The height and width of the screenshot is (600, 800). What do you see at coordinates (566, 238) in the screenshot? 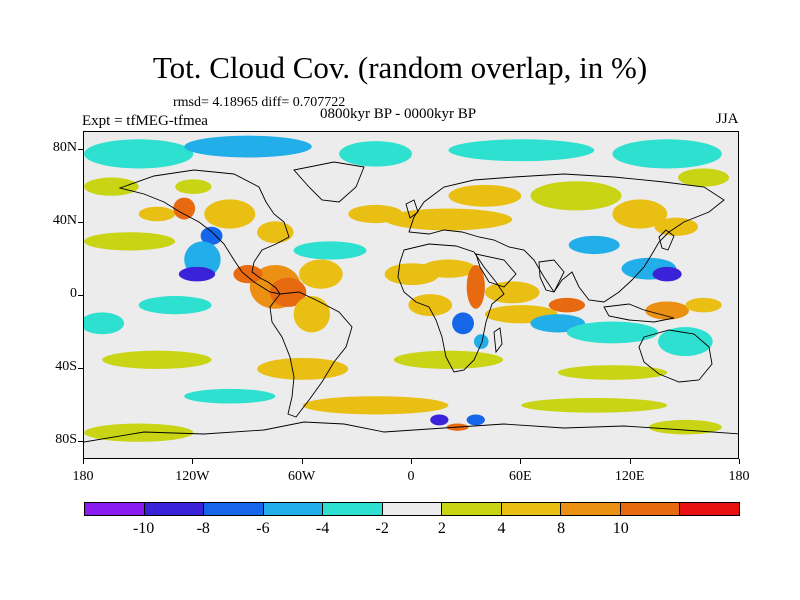
I see `coast-eurasia` at bounding box center [566, 238].